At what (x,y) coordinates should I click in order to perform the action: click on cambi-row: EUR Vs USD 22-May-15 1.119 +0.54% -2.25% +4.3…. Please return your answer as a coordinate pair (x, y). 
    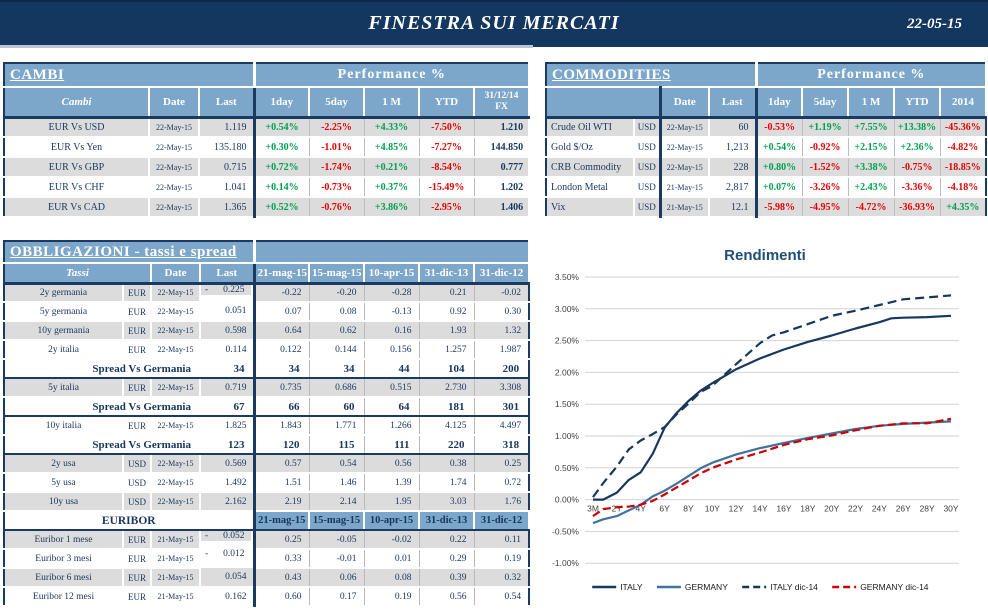
    Looking at the image, I should click on (267, 127).